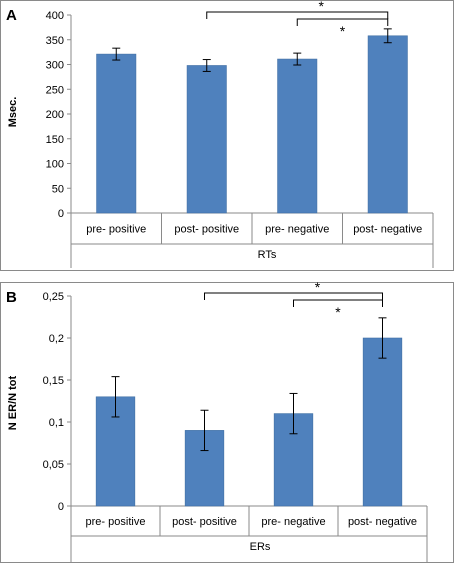  What do you see at coordinates (13, 112) in the screenshot?
I see `panel-a-y-axis-label: Msec.` at bounding box center [13, 112].